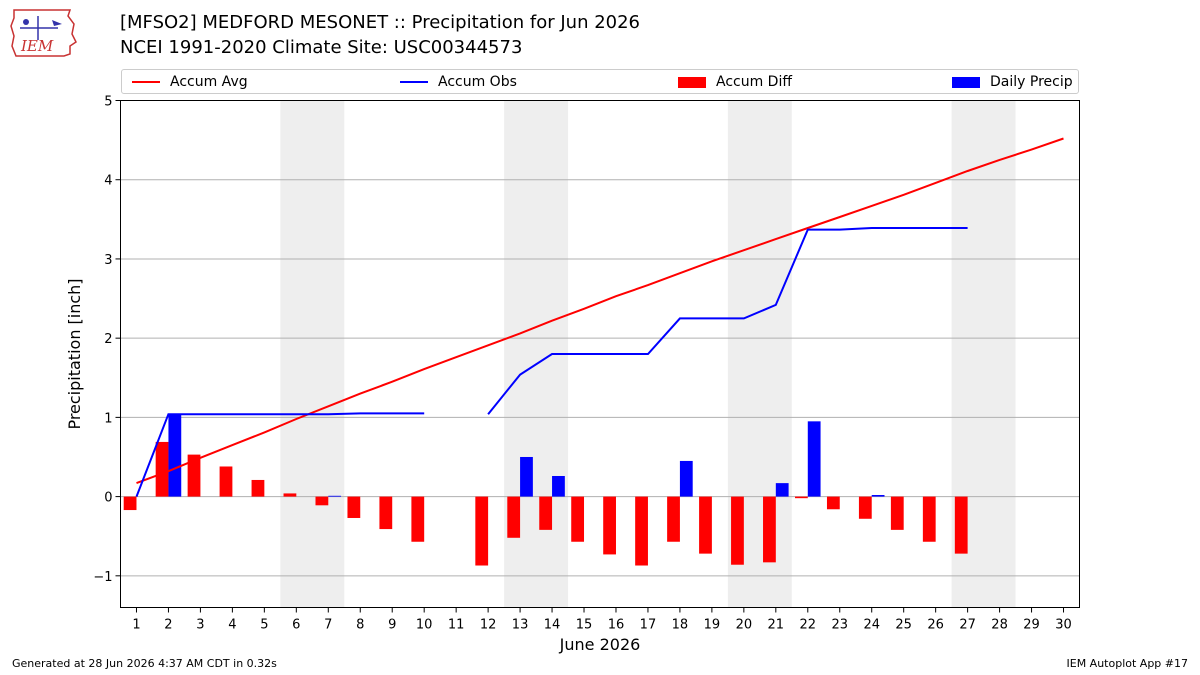  What do you see at coordinates (935, 625) in the screenshot?
I see `x-tick-label: 26` at bounding box center [935, 625].